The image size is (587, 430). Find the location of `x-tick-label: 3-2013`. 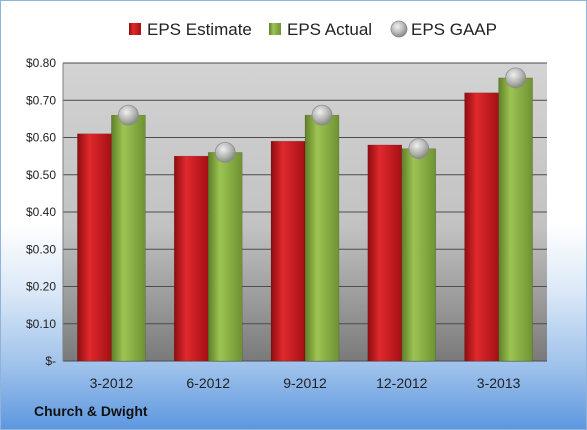

x-tick-label: 3-2013 is located at coordinates (499, 383).